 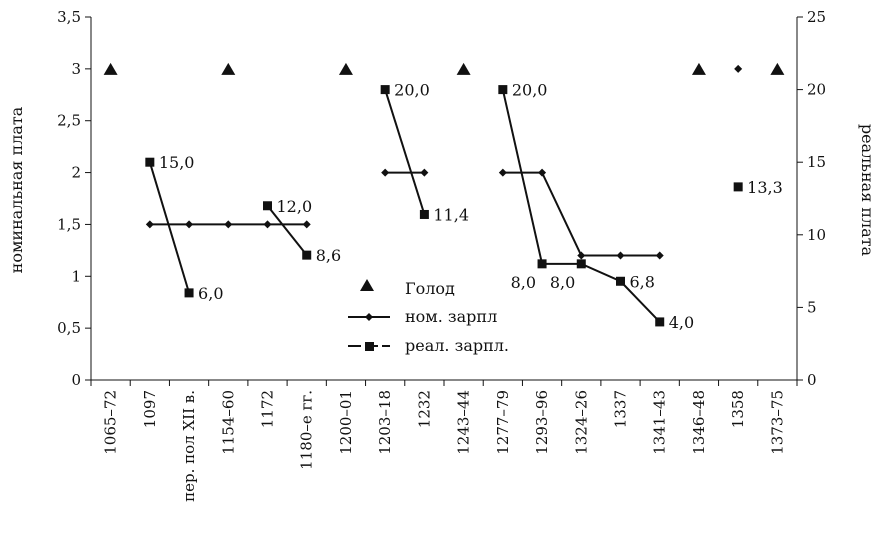 What do you see at coordinates (346, 422) in the screenshot?
I see `x-tick-label: 1200–01` at bounding box center [346, 422].